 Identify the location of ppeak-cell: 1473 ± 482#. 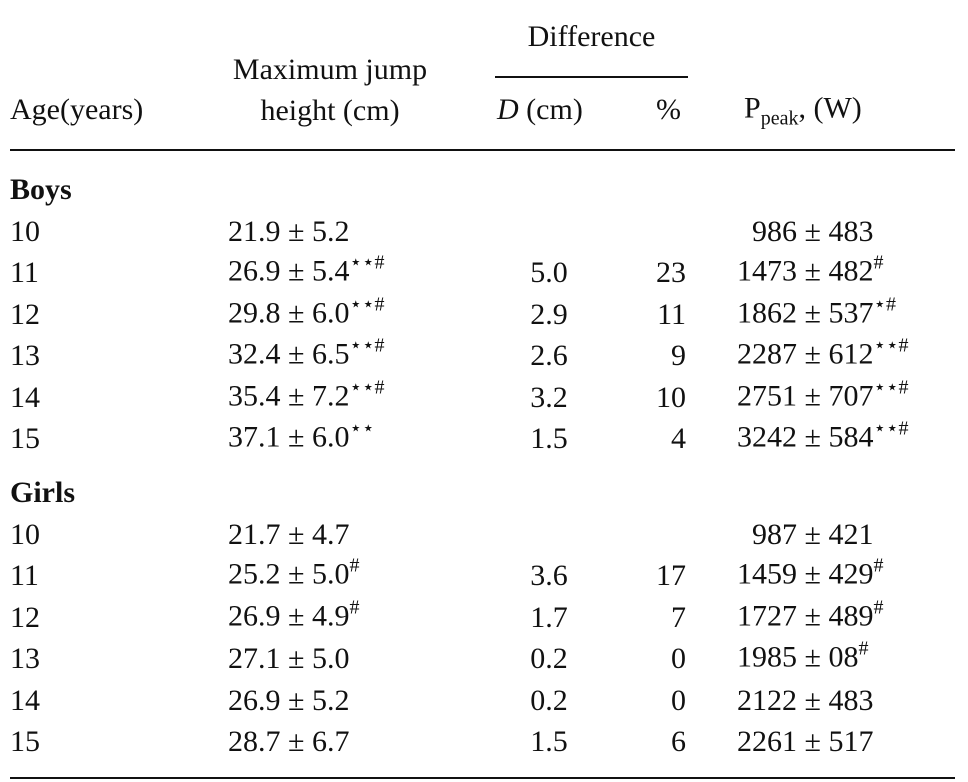
(810, 272).